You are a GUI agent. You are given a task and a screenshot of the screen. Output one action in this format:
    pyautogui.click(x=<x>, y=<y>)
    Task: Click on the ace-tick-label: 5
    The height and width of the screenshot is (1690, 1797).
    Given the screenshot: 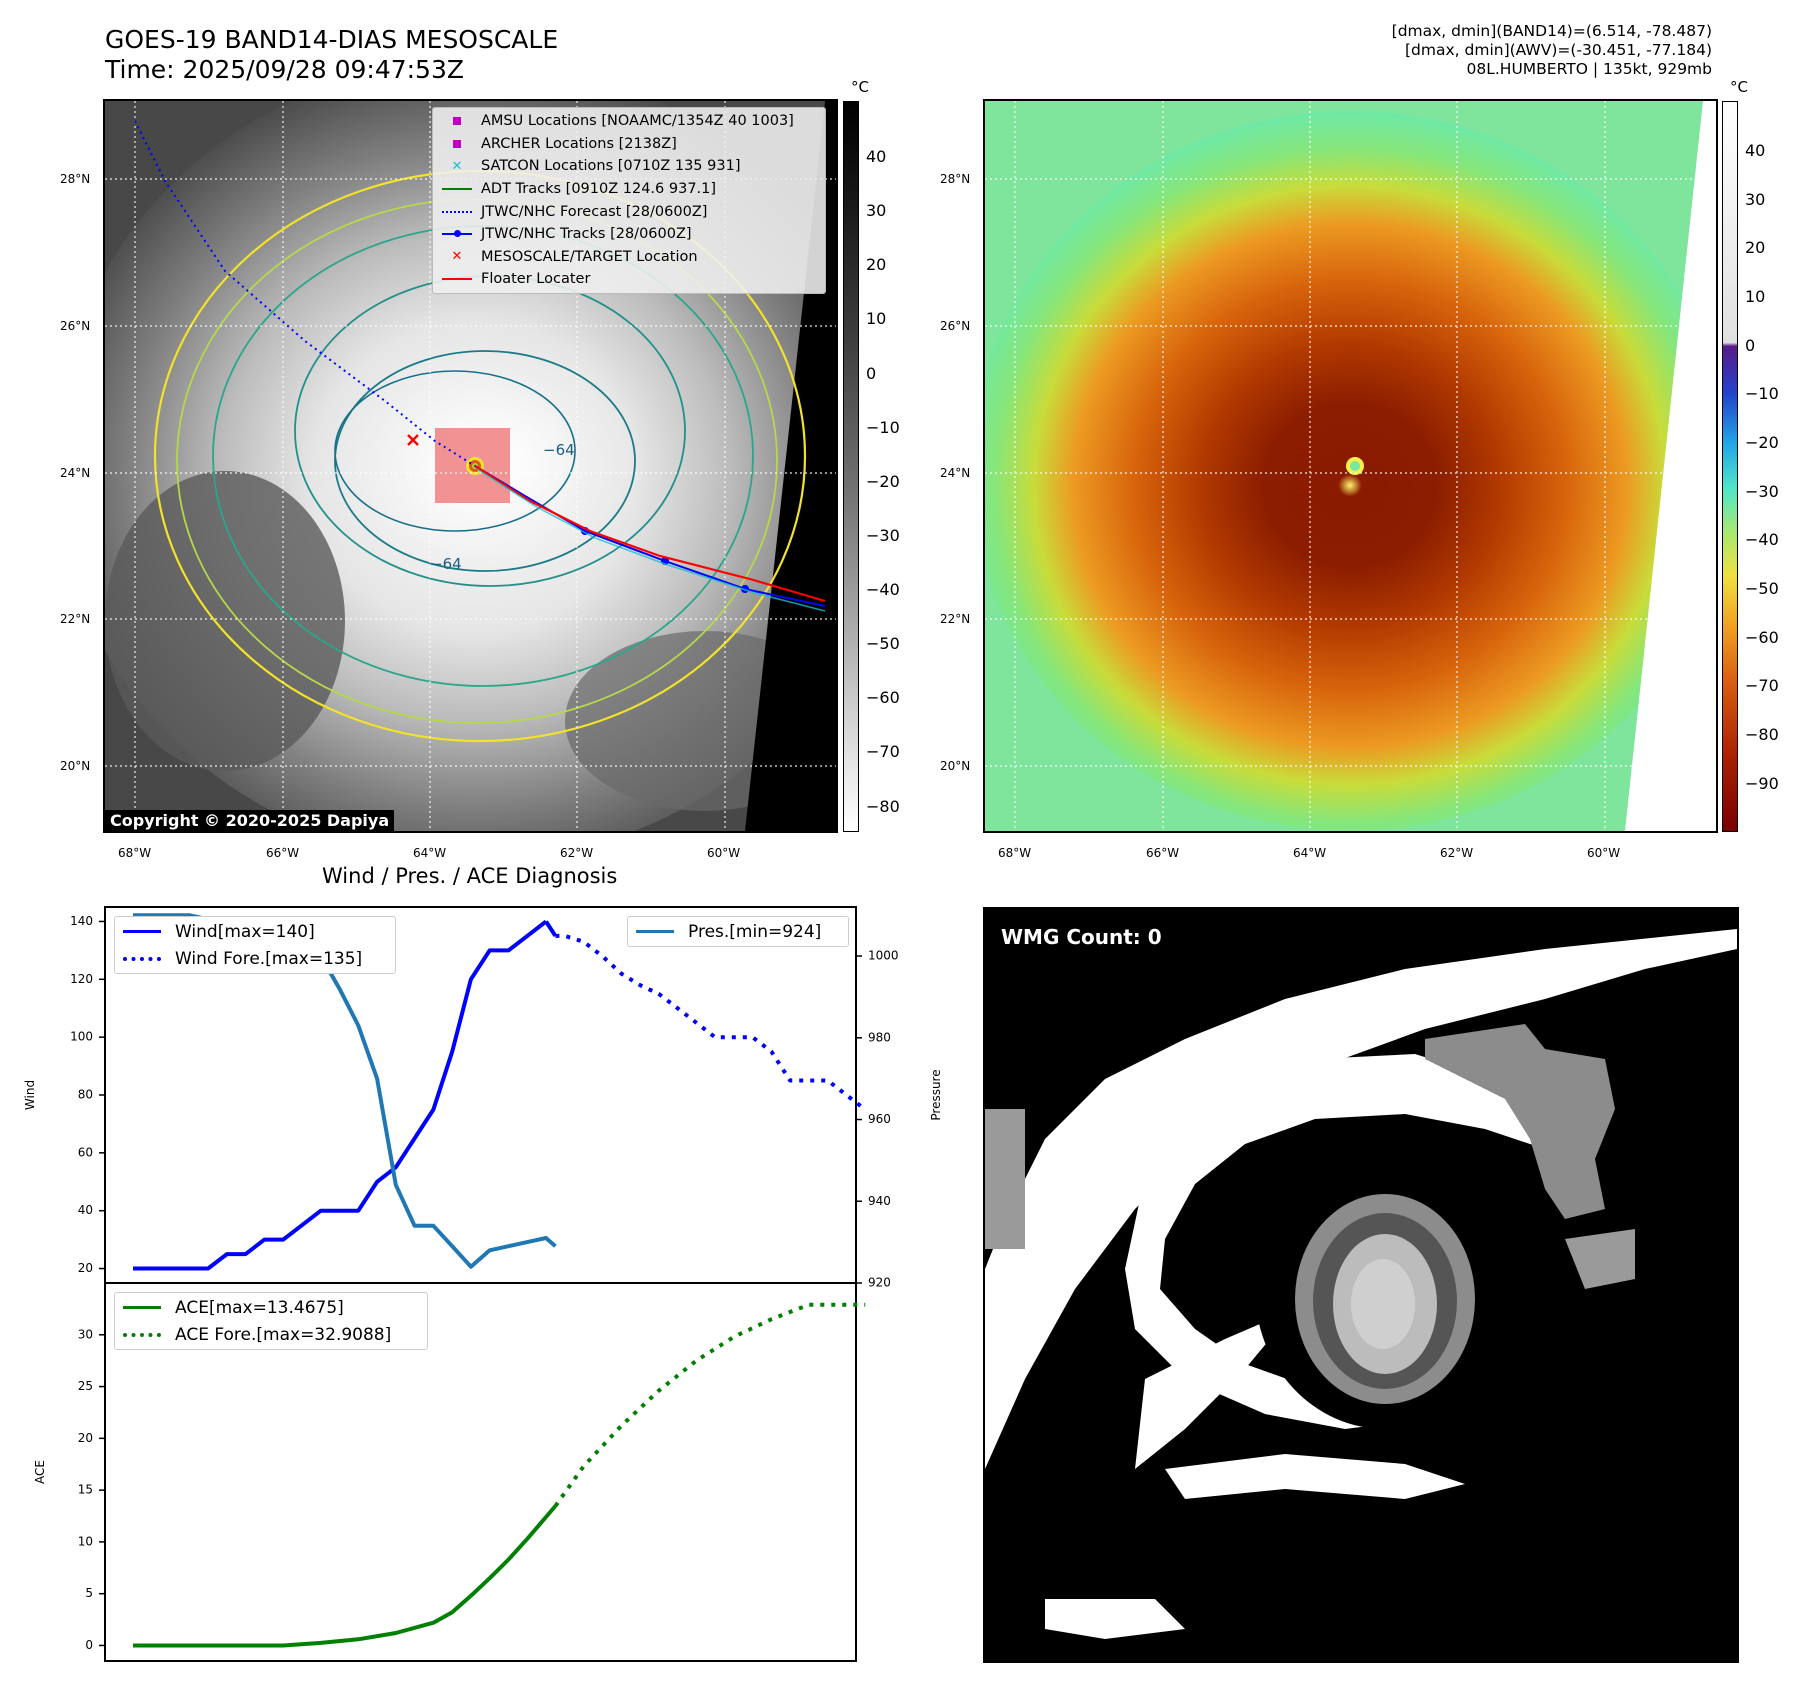 What is the action you would take?
    pyautogui.click(x=89, y=1593)
    